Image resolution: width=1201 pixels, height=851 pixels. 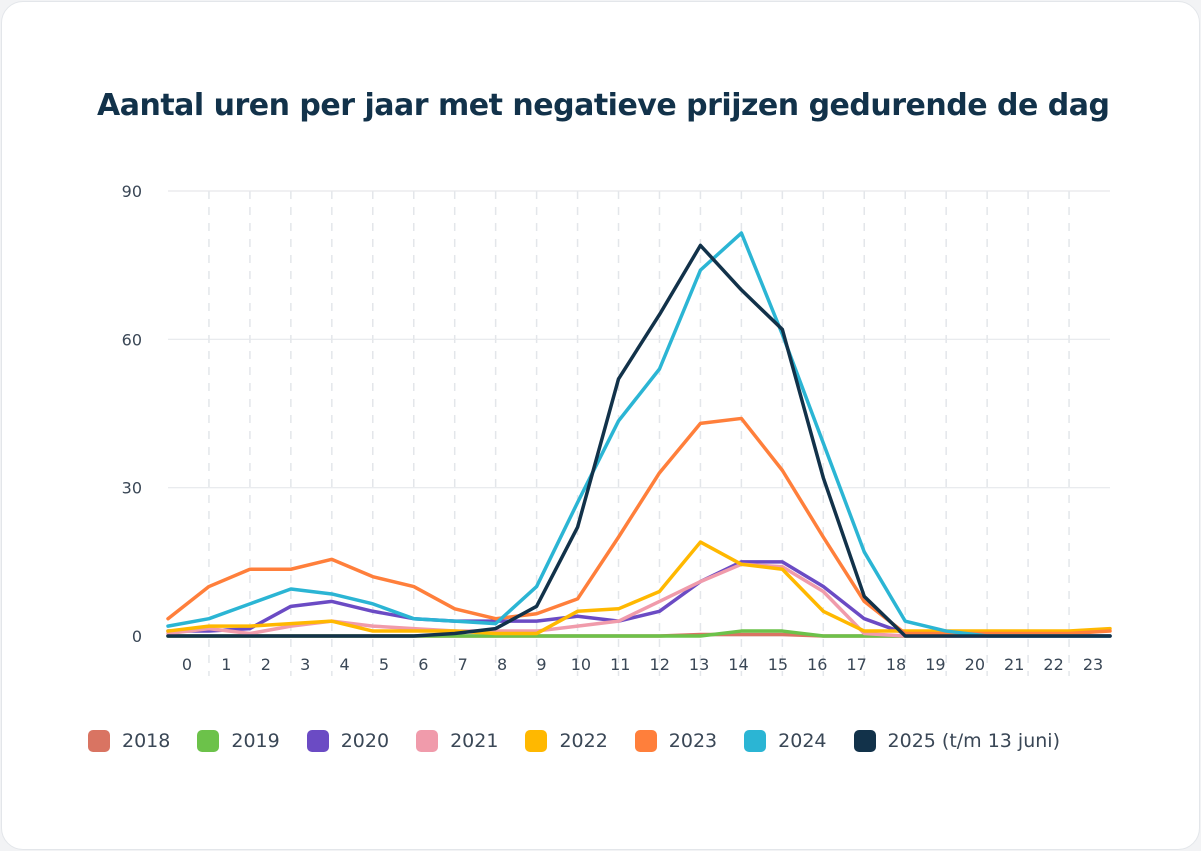 I want to click on x-tick-label: 21, so click(x=1014, y=664).